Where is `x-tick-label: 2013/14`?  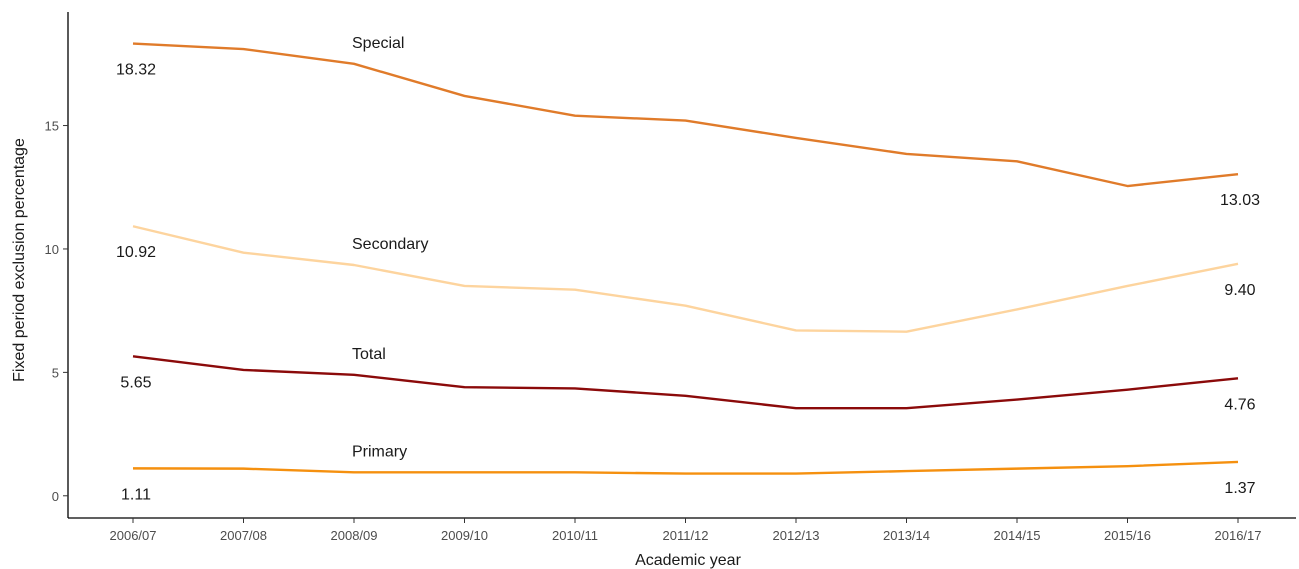 x-tick-label: 2013/14 is located at coordinates (906, 535).